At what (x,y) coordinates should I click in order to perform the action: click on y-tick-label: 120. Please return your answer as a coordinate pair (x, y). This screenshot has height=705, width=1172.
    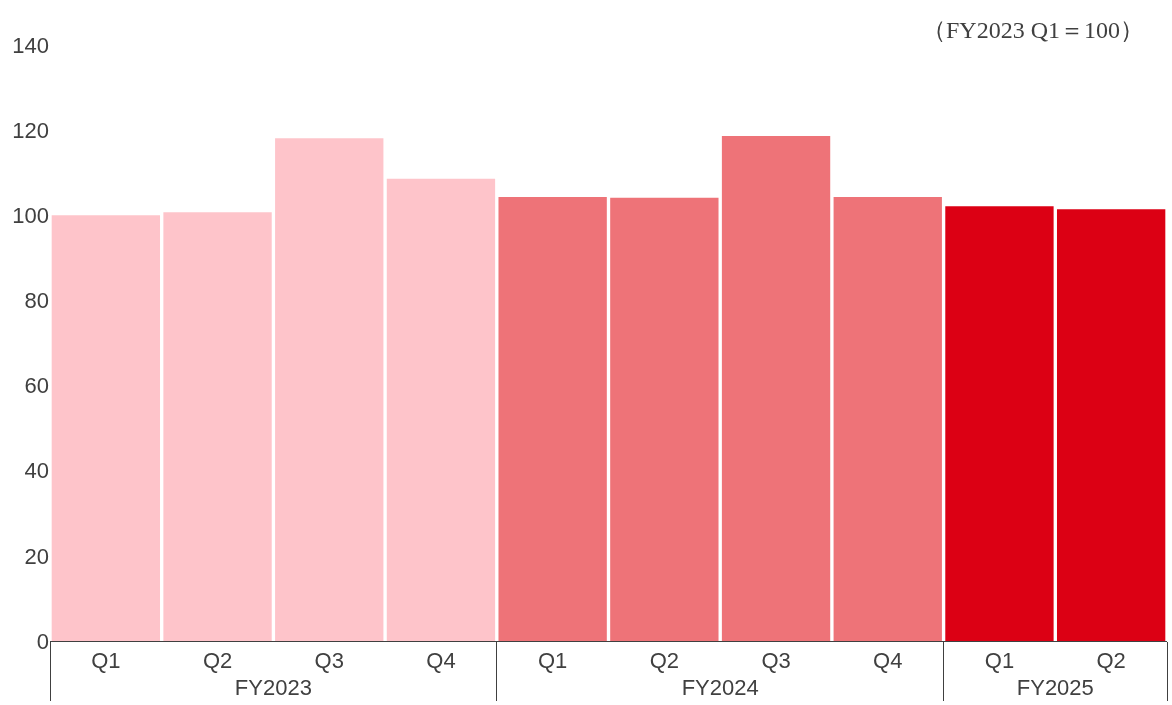
    Looking at the image, I should click on (30, 130).